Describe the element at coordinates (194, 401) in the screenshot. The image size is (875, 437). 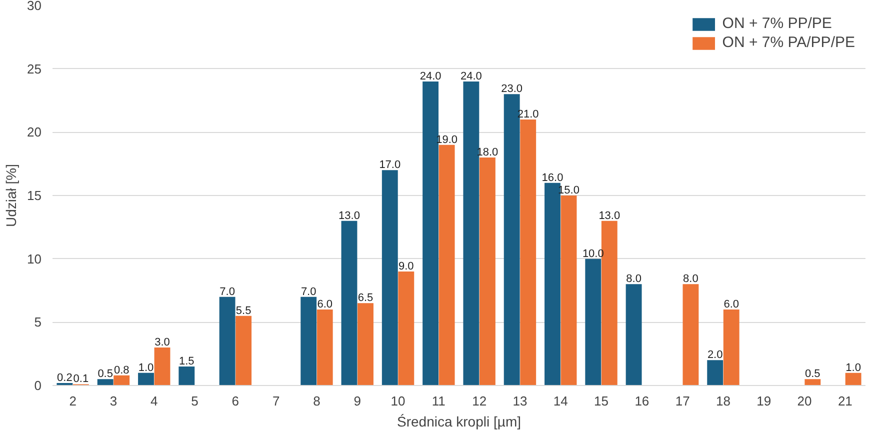
I see `x-tick-label: 5` at that location.